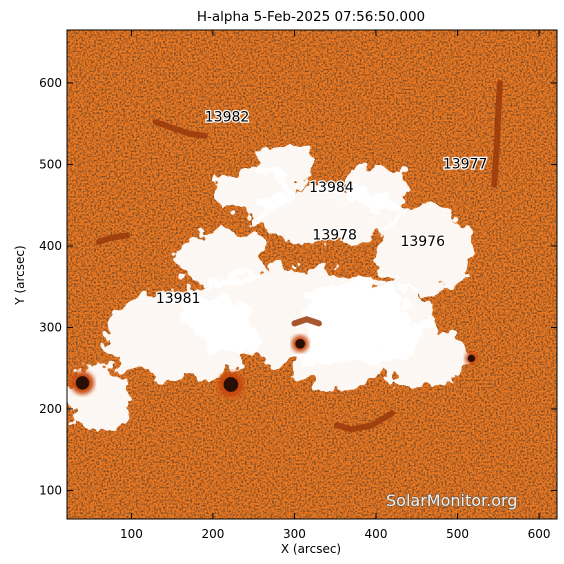 Image resolution: width=564 pixels, height=564 pixels. What do you see at coordinates (50, 83) in the screenshot?
I see `y-tick-label: 600` at bounding box center [50, 83].